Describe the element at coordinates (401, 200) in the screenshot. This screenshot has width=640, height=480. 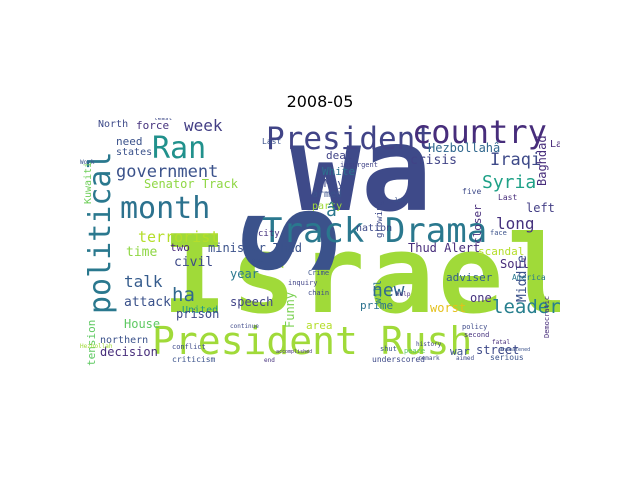
I see `word: John` at that location.